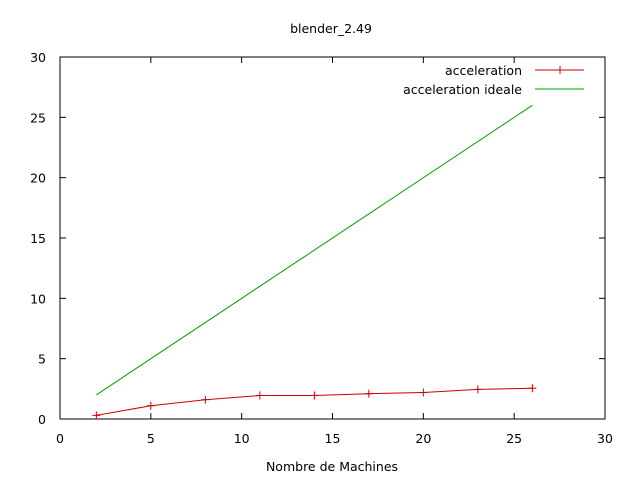  I want to click on x-tick-label: 25, so click(514, 438).